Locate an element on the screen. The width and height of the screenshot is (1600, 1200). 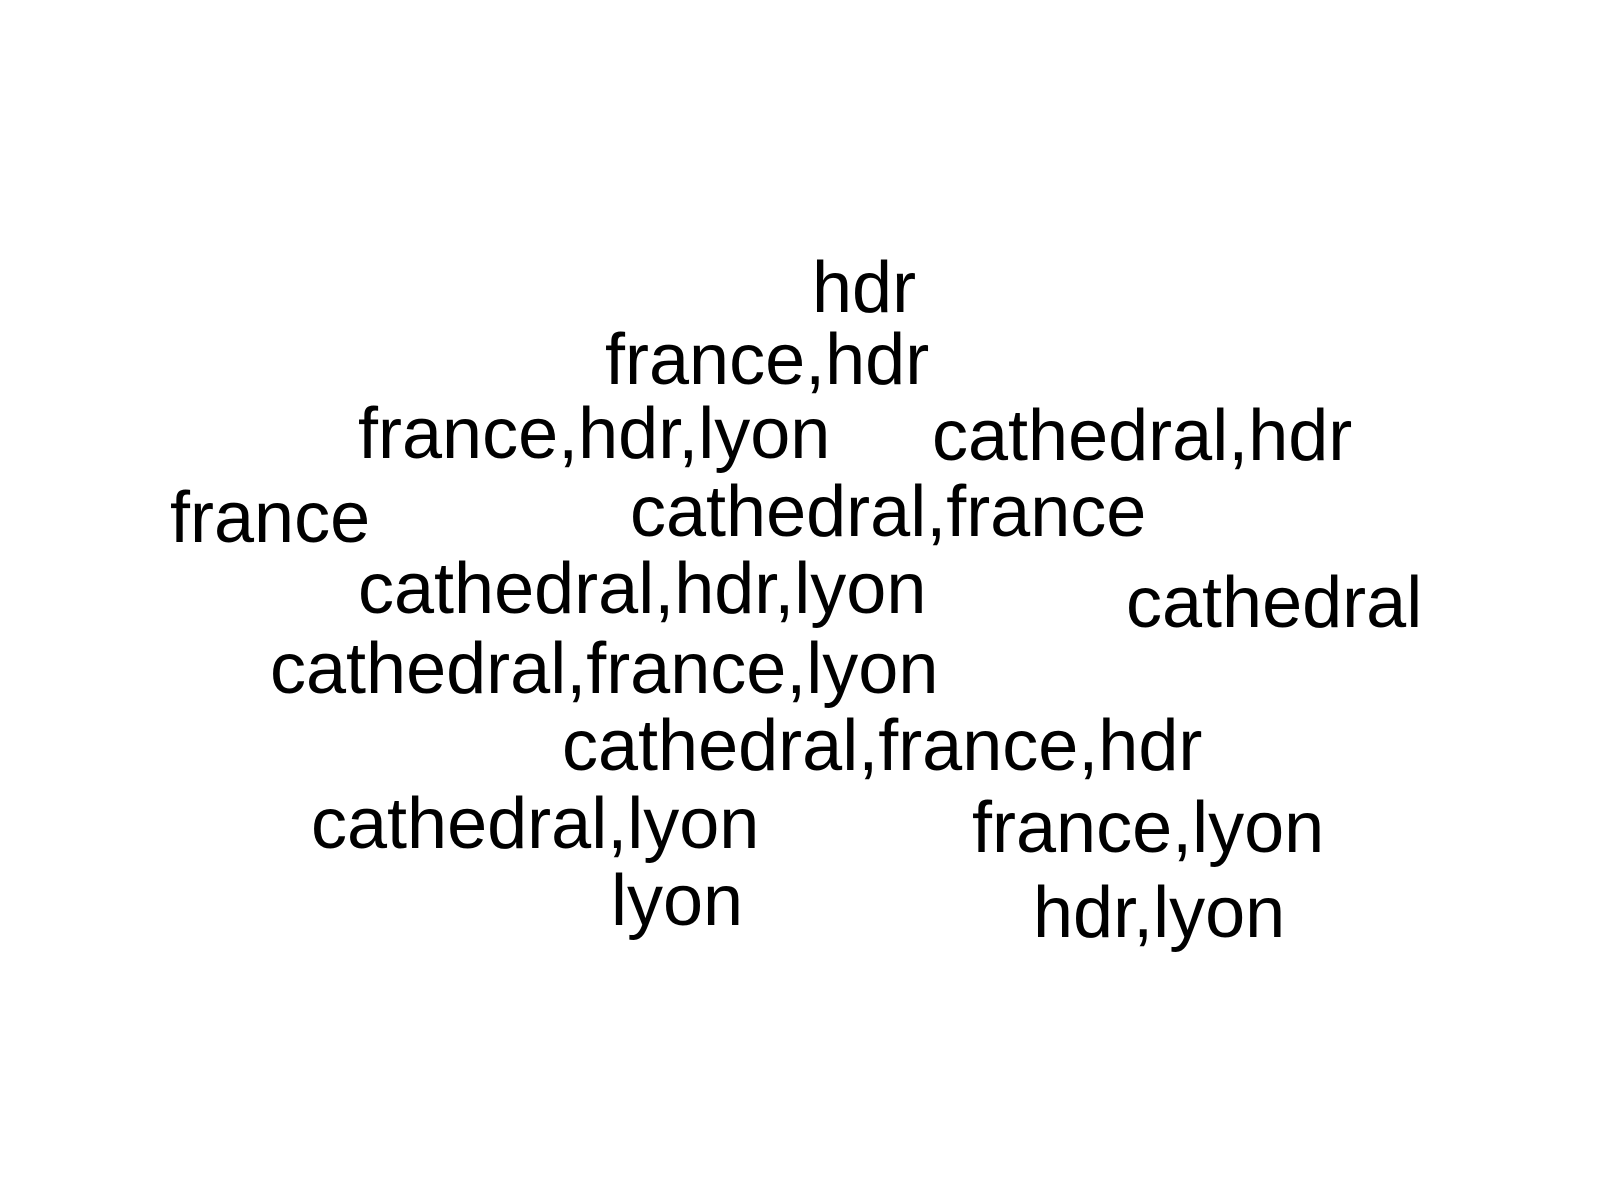
word-france-lyon: france,lyon is located at coordinates (1148, 828).